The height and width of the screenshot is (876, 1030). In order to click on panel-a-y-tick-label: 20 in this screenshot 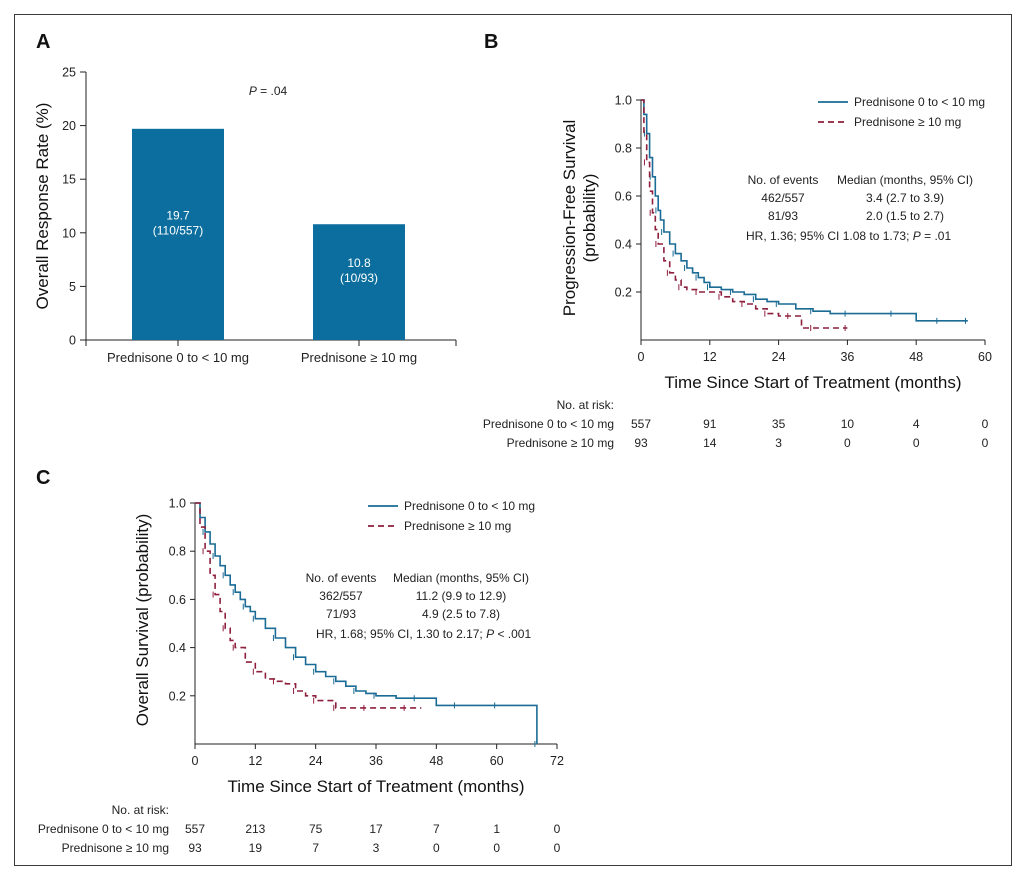, I will do `click(69, 126)`.